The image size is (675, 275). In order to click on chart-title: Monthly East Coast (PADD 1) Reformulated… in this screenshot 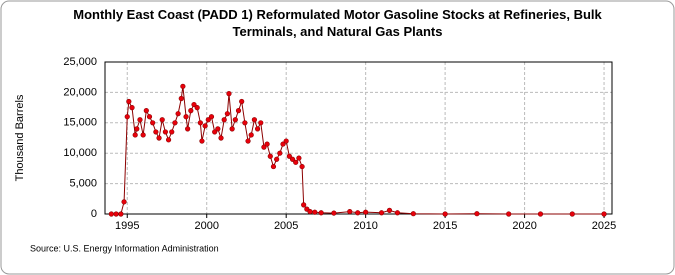, I will do `click(337, 23)`.